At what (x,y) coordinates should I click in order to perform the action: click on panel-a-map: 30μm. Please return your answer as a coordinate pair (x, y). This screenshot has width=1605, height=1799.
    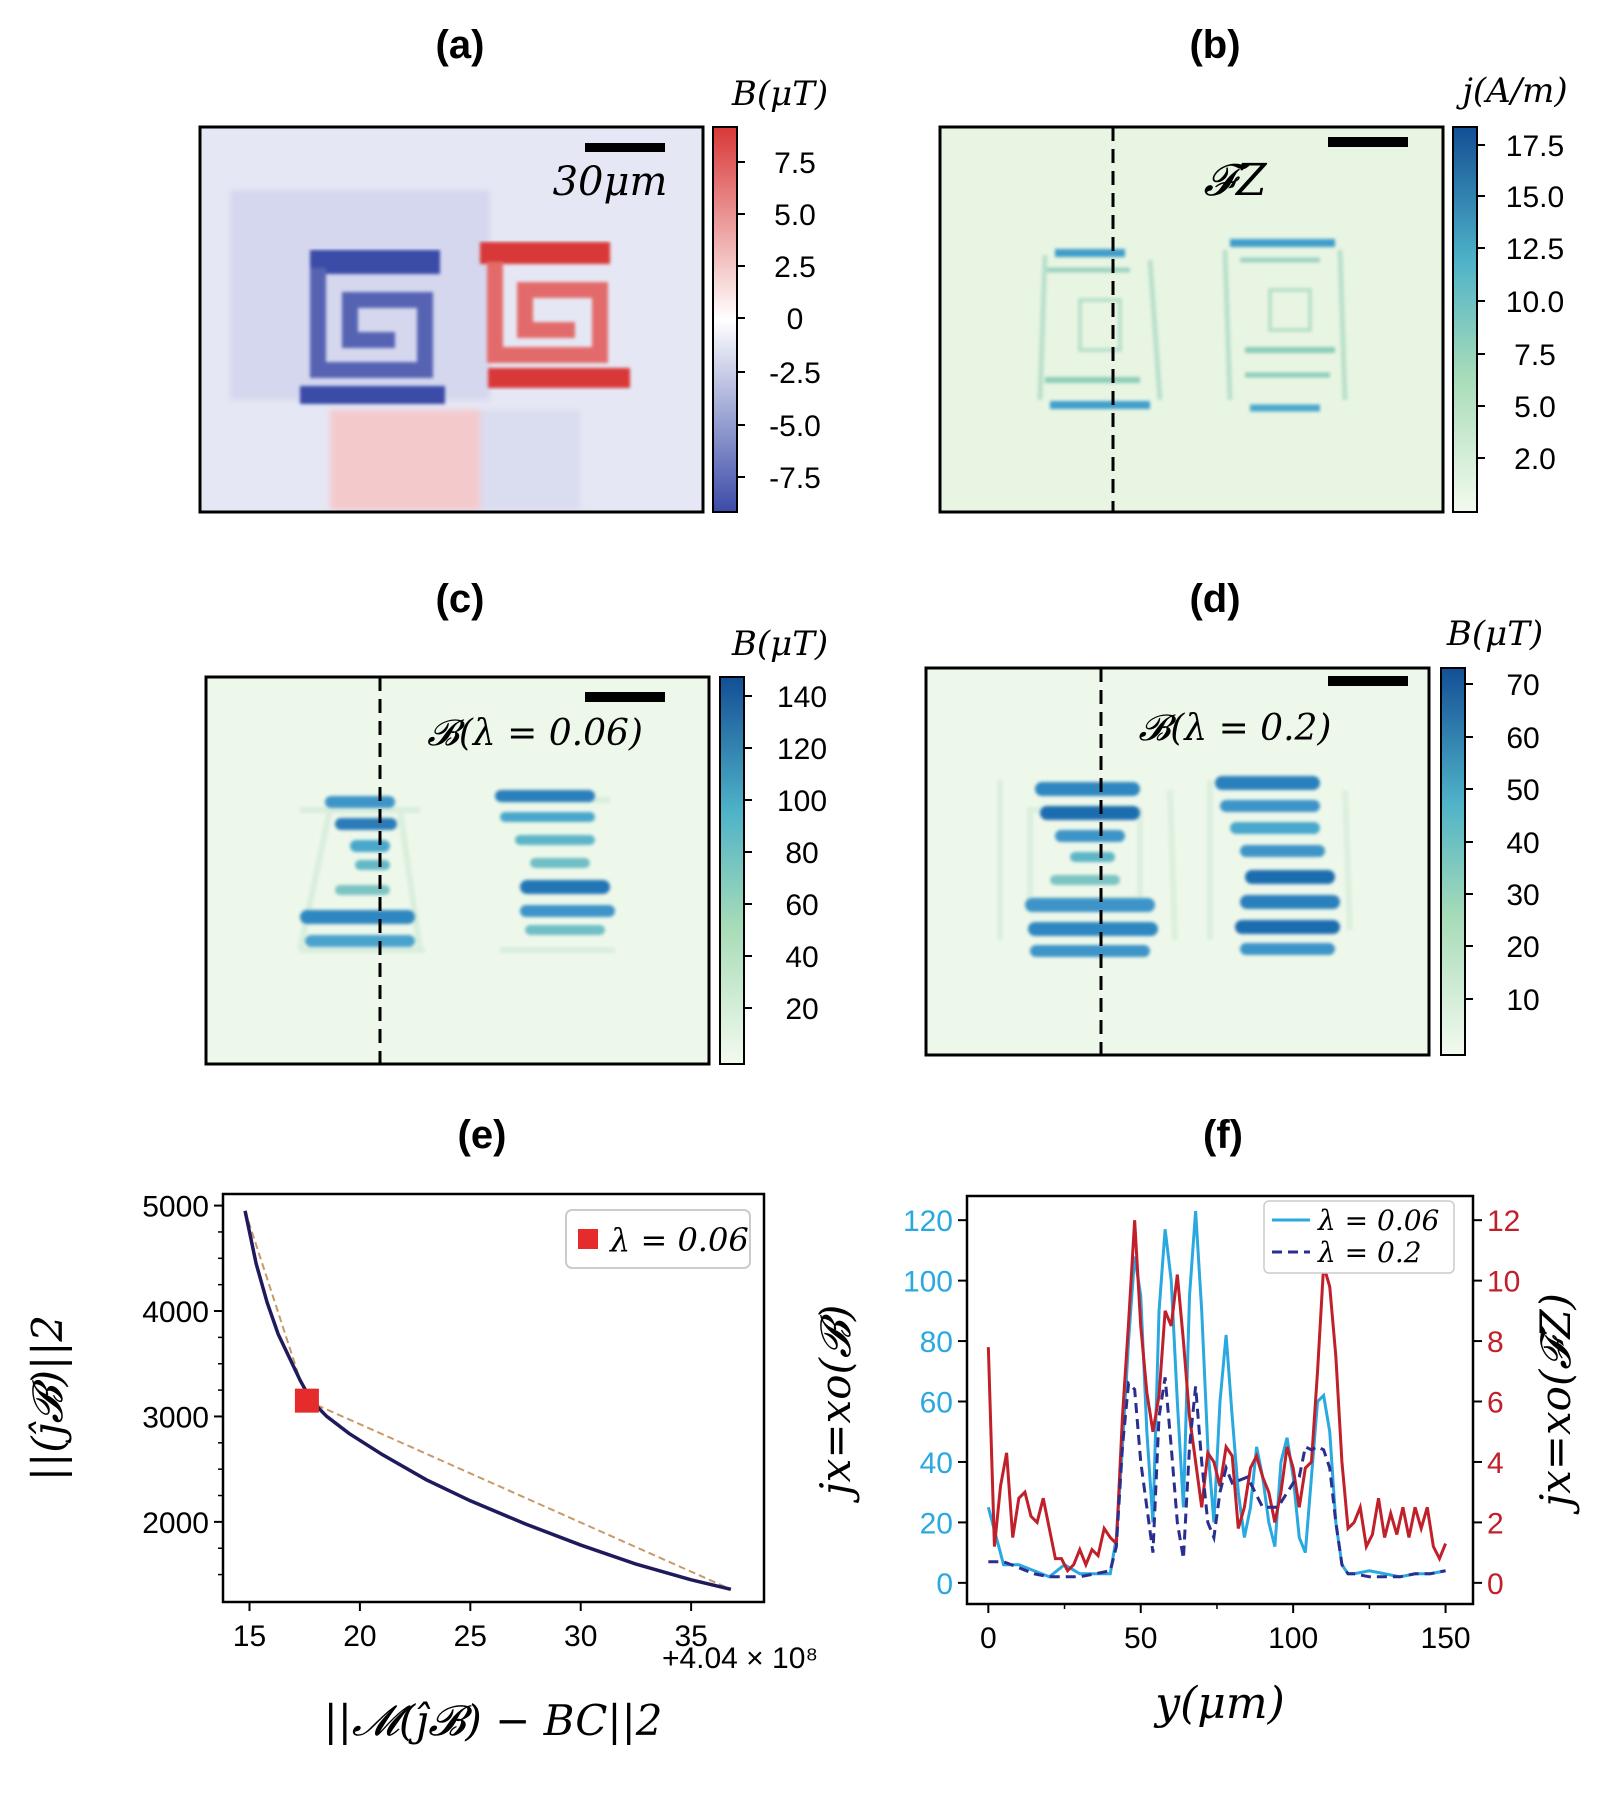
    Looking at the image, I should click on (451, 319).